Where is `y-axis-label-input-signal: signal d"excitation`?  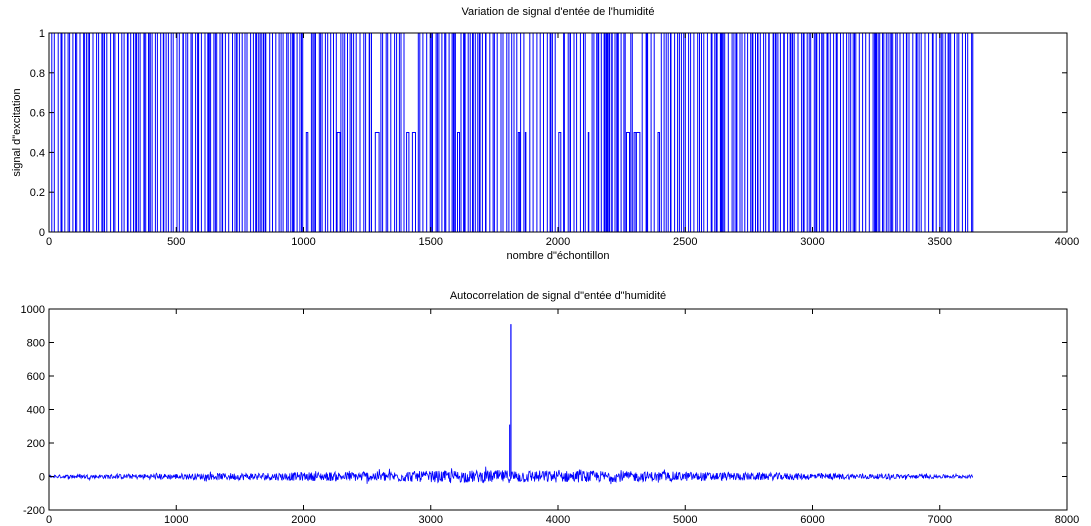
y-axis-label-input-signal: signal d"excitation is located at coordinates (17, 132).